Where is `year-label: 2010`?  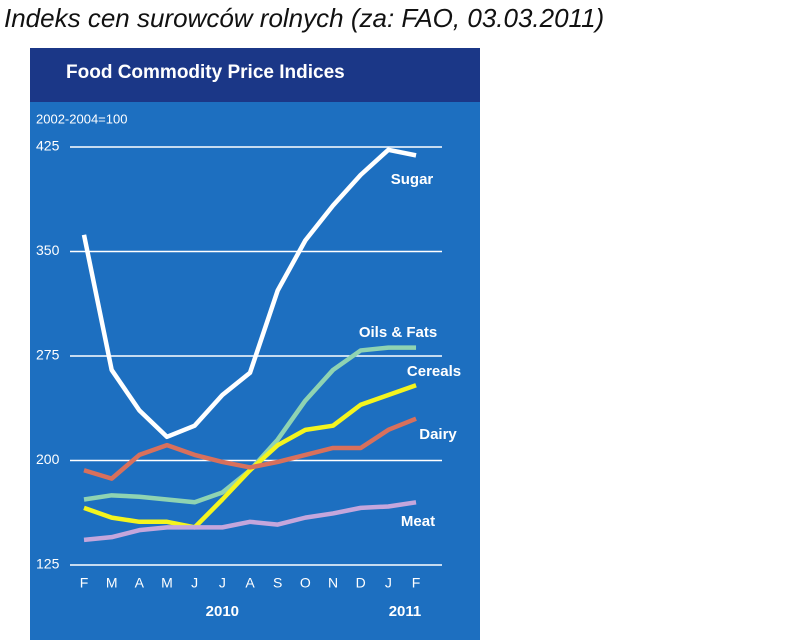 year-label: 2010 is located at coordinates (222, 611).